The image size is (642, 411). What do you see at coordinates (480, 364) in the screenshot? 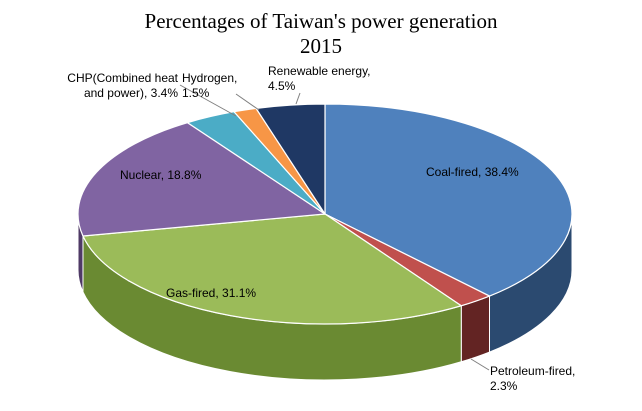
I see `leader-line-petroleum-fired` at bounding box center [480, 364].